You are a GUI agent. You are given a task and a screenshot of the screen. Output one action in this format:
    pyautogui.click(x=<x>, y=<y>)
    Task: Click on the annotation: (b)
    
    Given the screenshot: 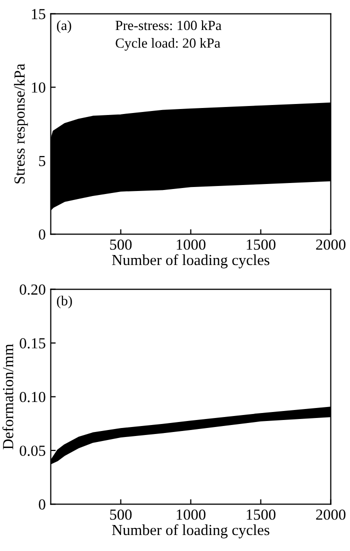 What is the action you would take?
    pyautogui.click(x=64, y=302)
    